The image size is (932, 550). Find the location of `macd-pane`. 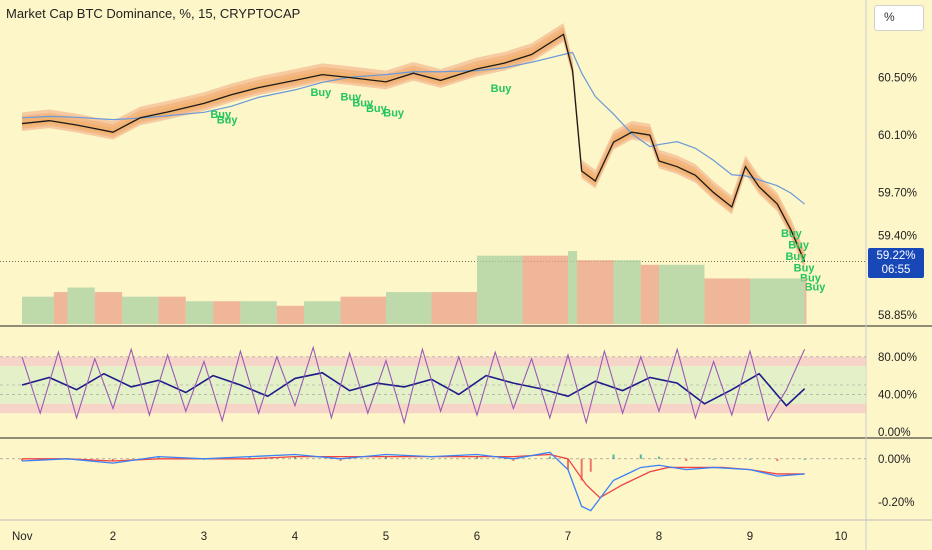

macd-pane is located at coordinates (433, 481).